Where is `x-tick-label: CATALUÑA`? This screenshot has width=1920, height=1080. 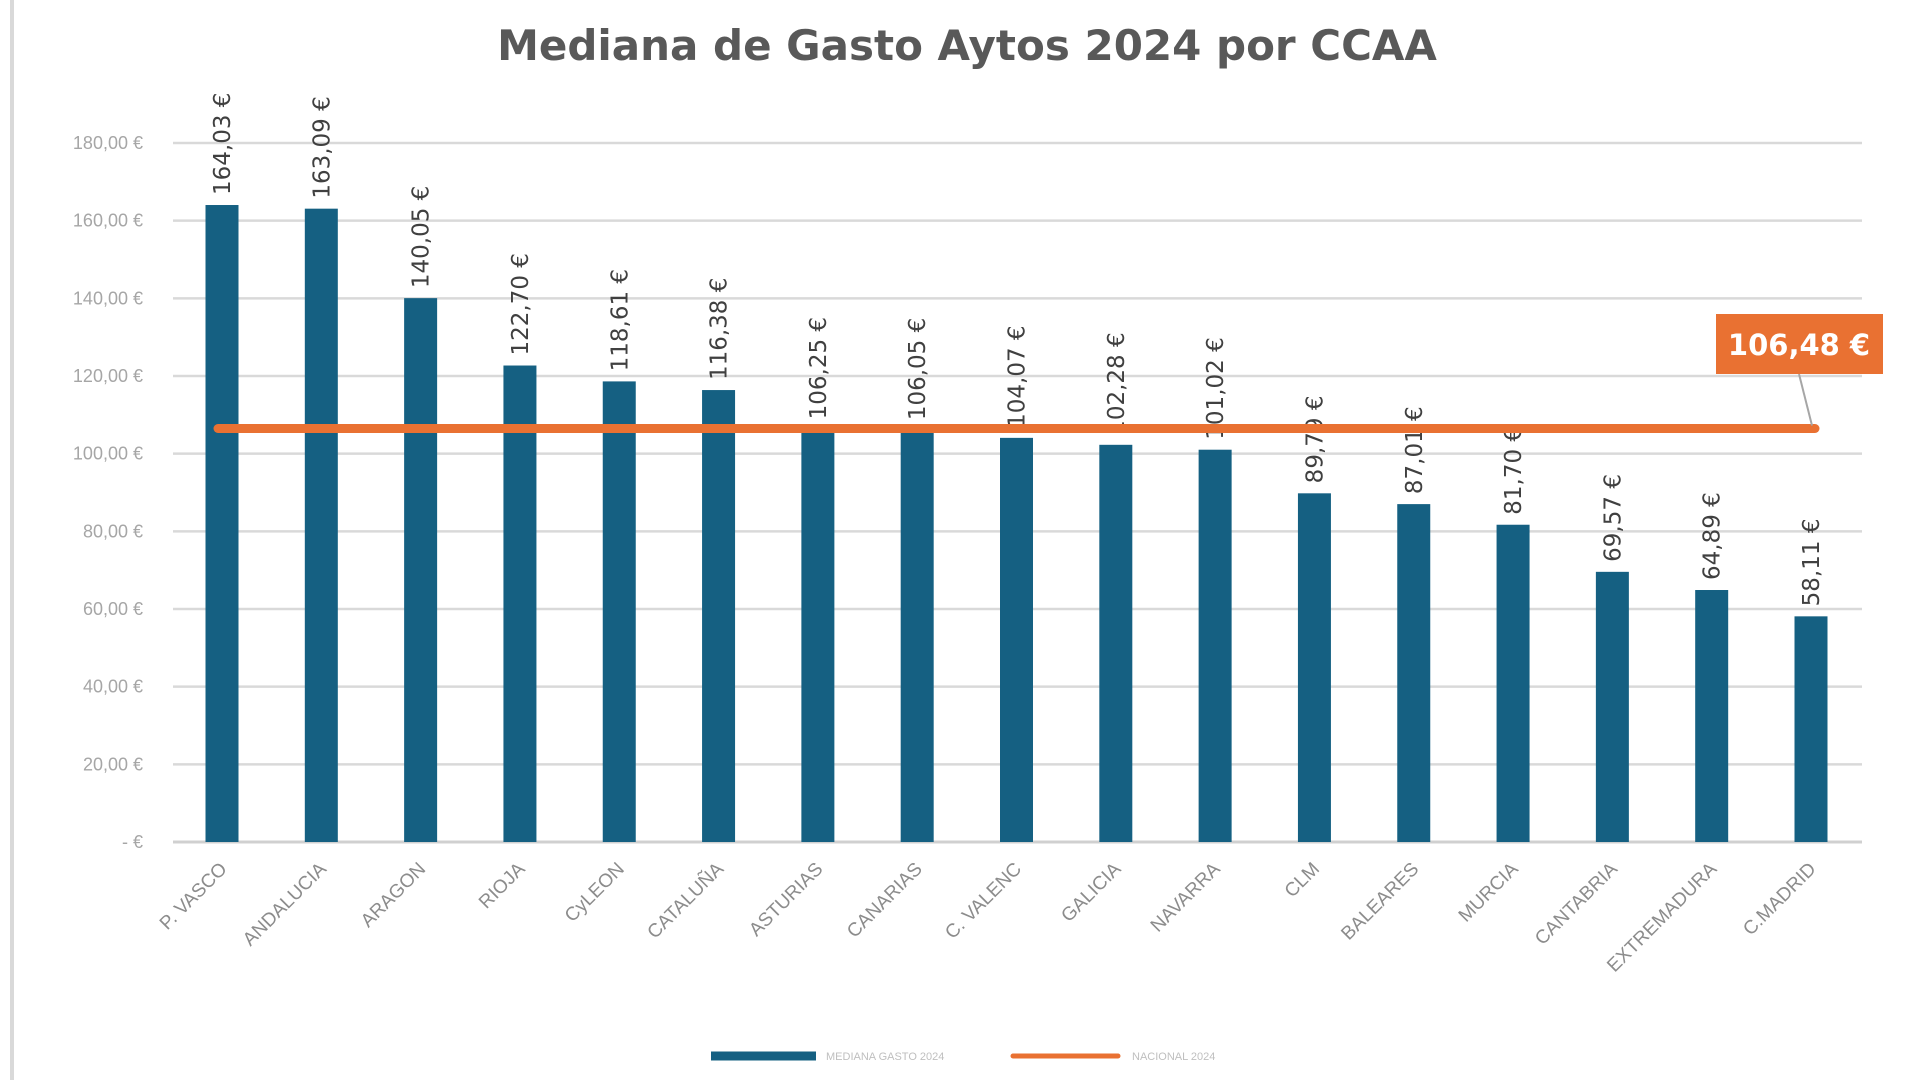
x-tick-label: CATALUÑA is located at coordinates (685, 900).